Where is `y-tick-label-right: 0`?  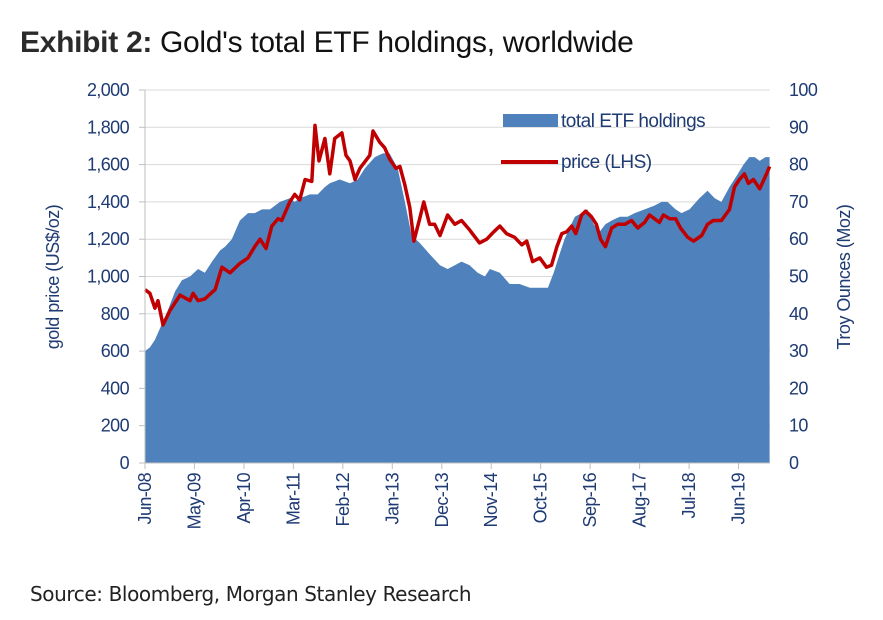 y-tick-label-right: 0 is located at coordinates (794, 463).